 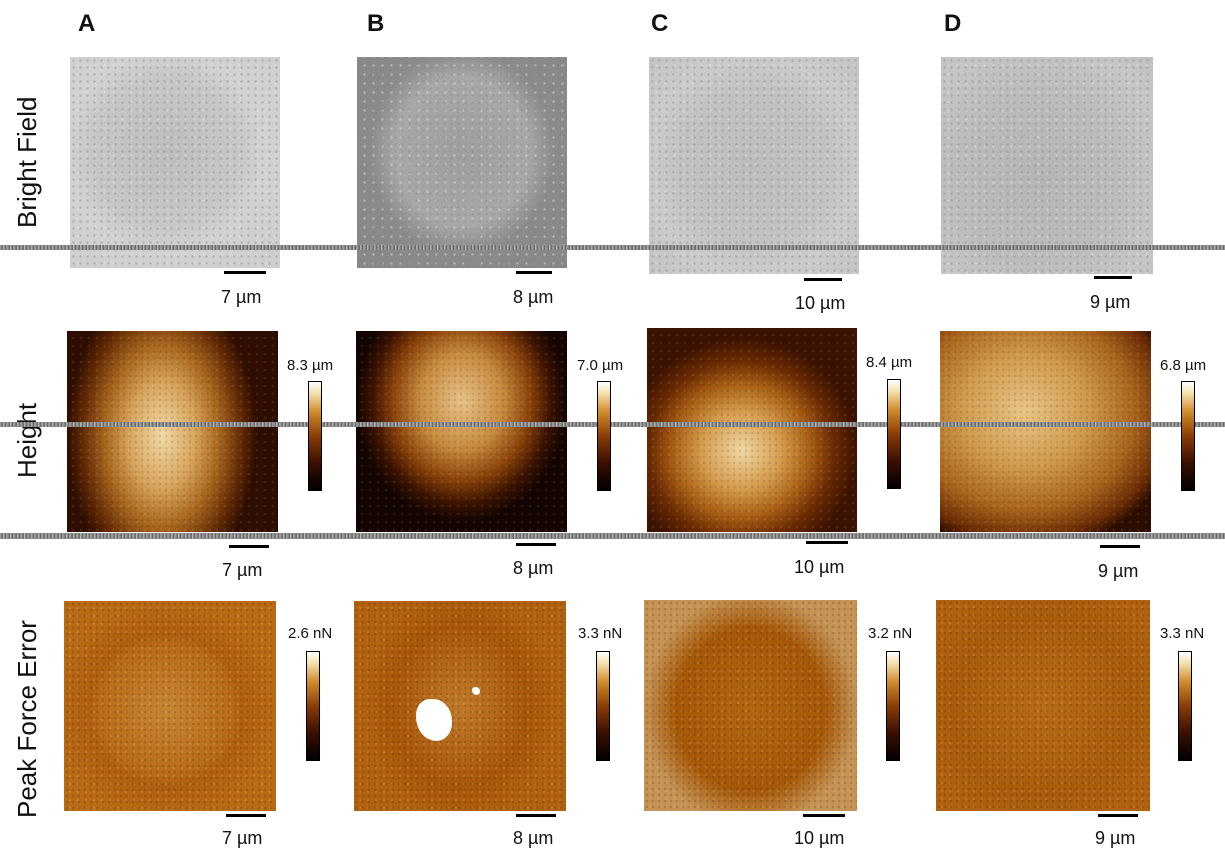 What do you see at coordinates (660, 23) in the screenshot?
I see `column-label-c: C` at bounding box center [660, 23].